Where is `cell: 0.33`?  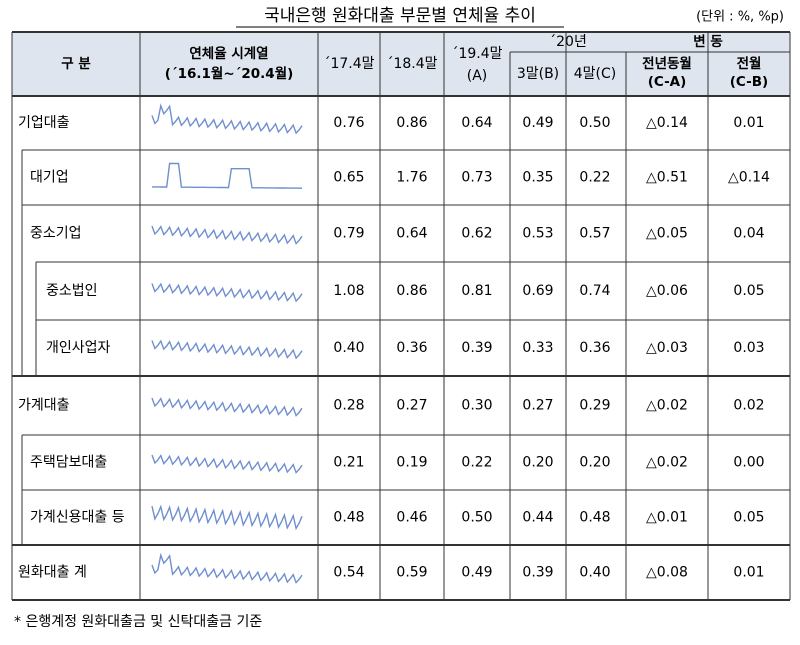
cell: 0.33 is located at coordinates (537, 348).